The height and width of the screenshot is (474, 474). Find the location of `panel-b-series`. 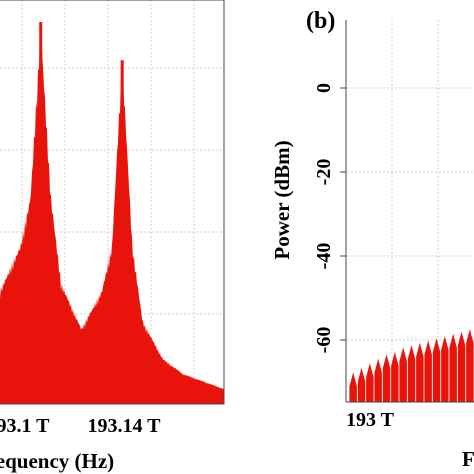

panel-b-series is located at coordinates (411, 365).